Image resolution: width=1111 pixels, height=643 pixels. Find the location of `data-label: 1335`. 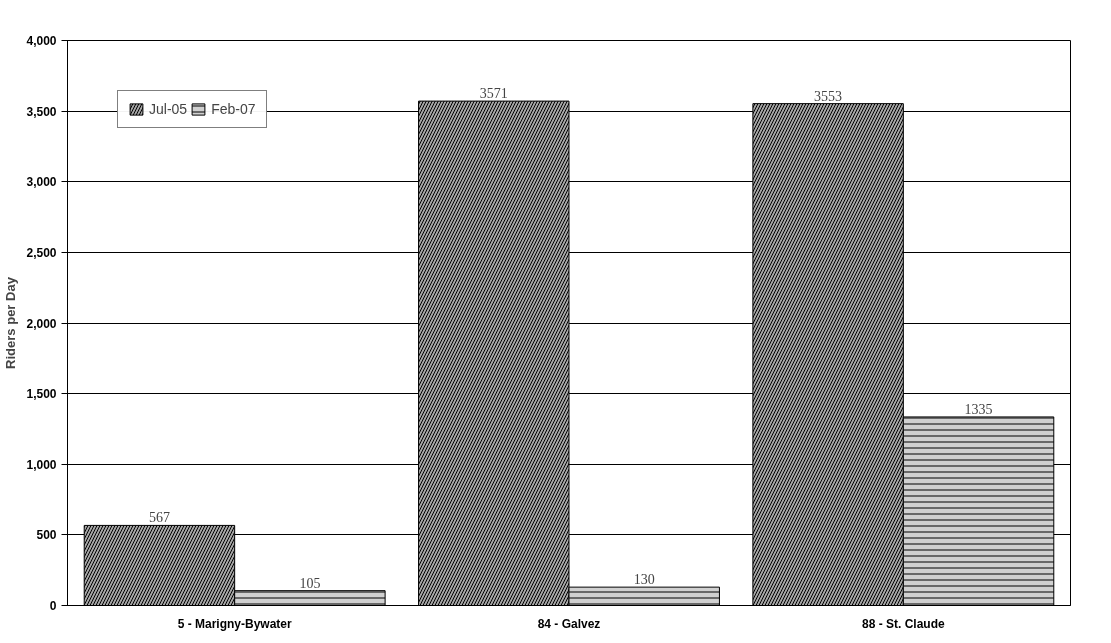

data-label: 1335 is located at coordinates (978, 409).